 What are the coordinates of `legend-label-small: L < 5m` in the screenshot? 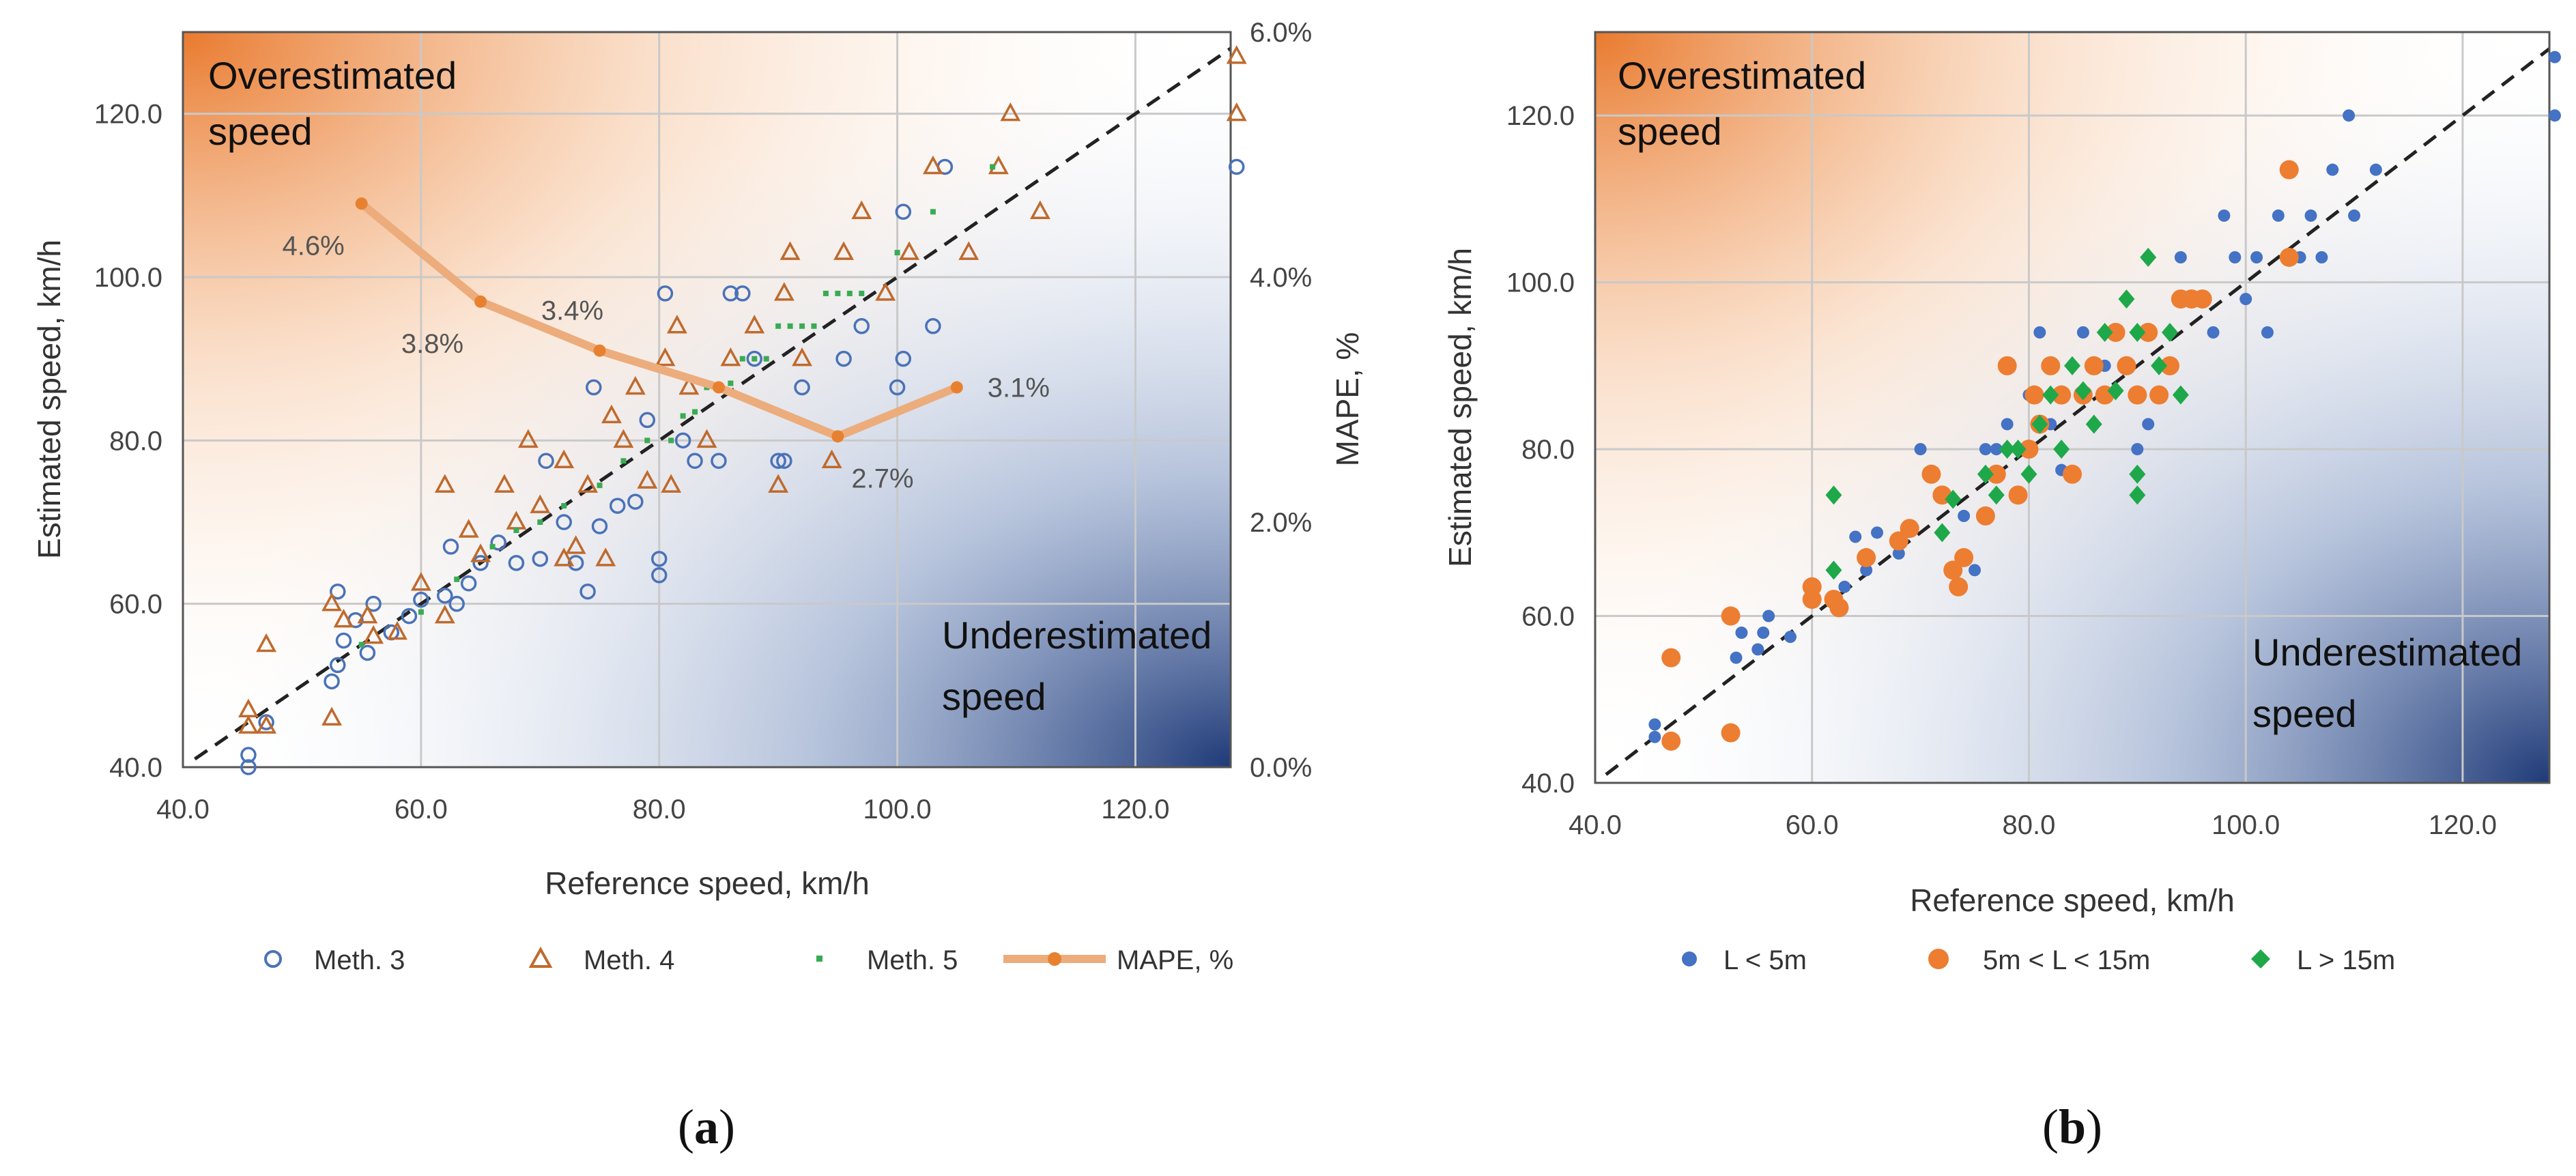 It's located at (1765, 960).